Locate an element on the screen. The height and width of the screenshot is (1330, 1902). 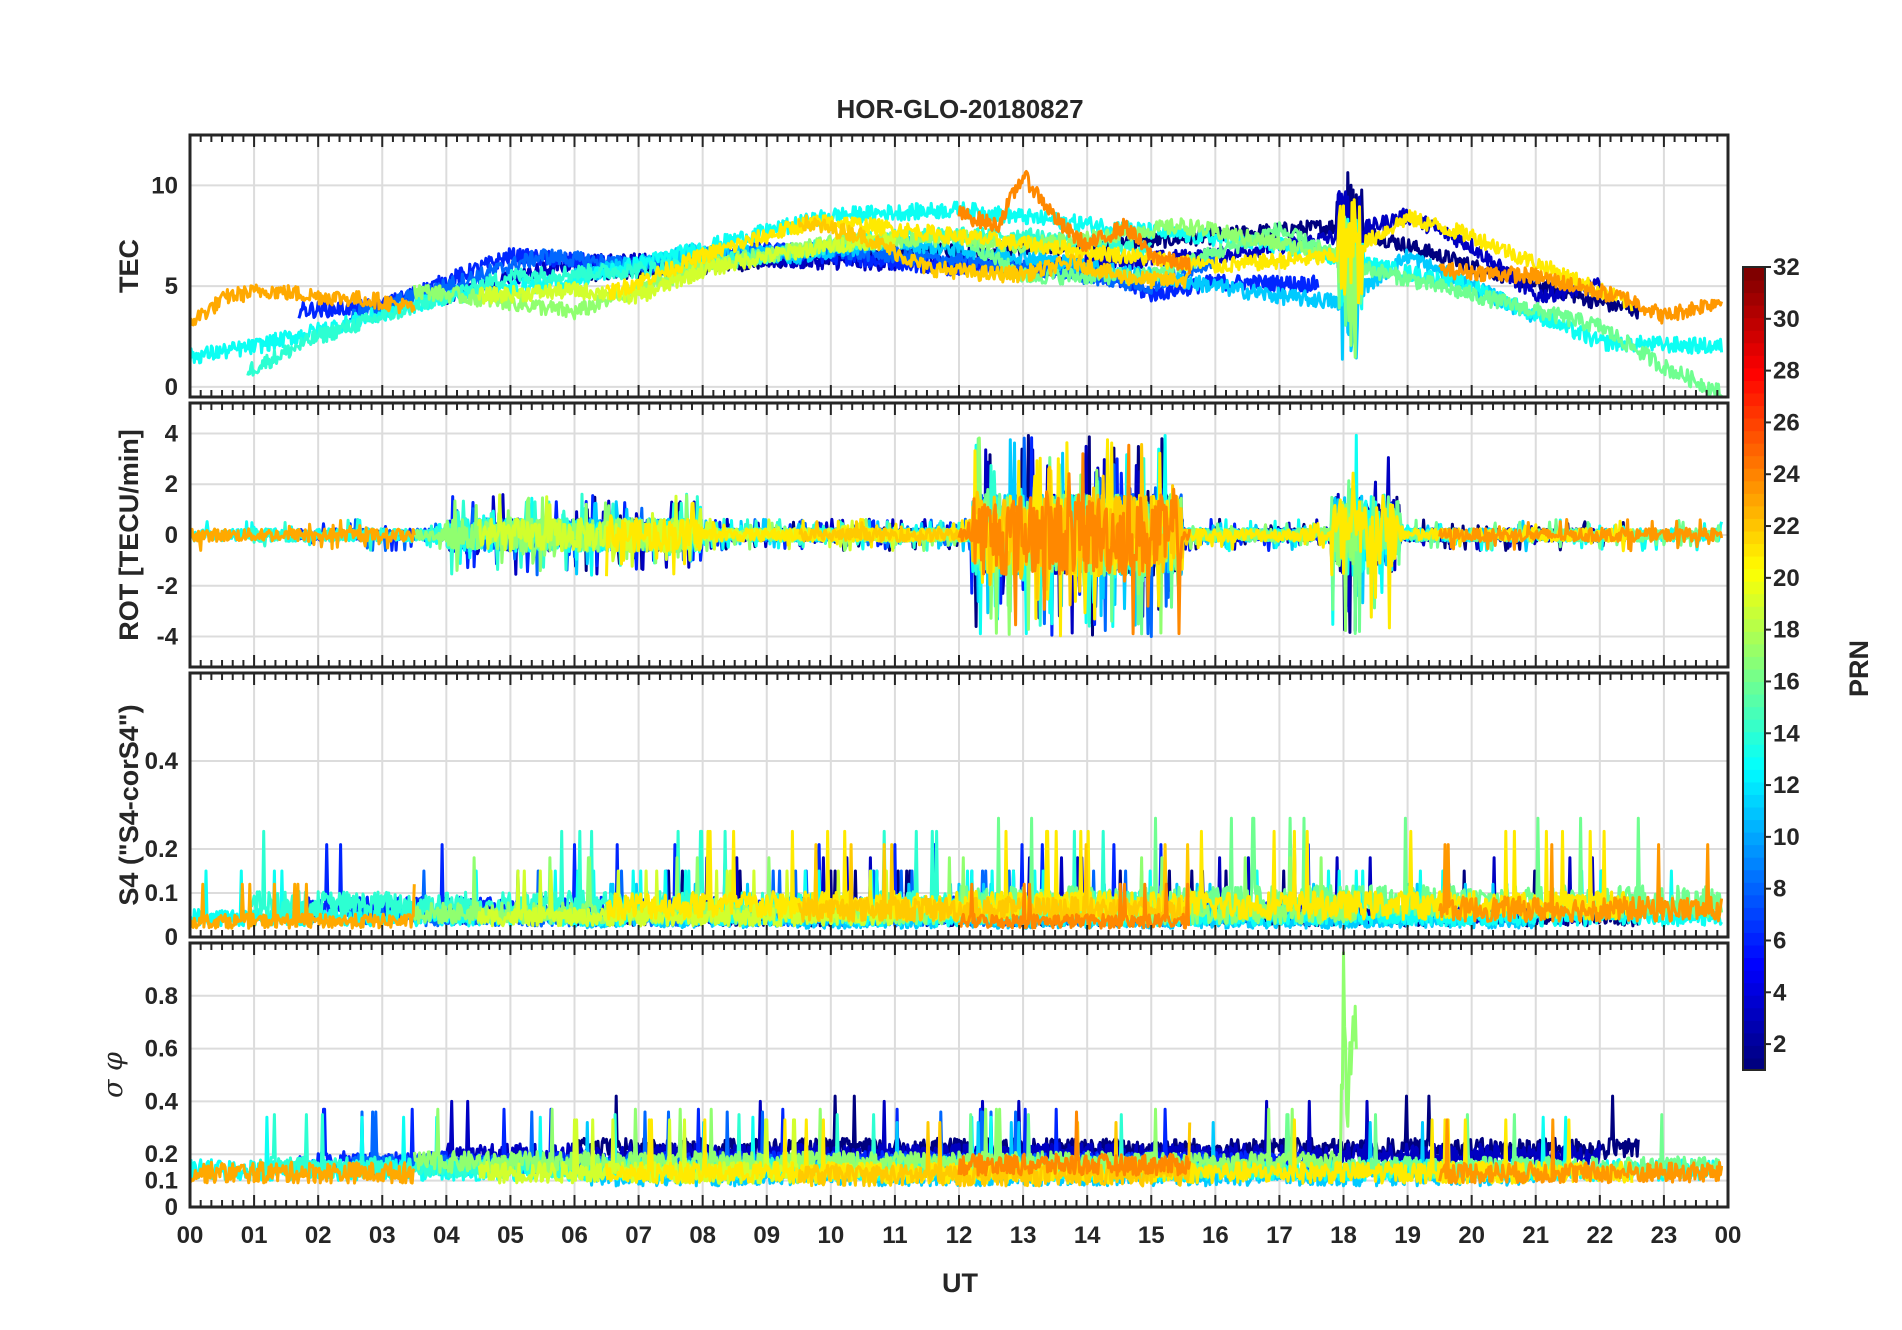
x-tick-label: 12 is located at coordinates (959, 1235).